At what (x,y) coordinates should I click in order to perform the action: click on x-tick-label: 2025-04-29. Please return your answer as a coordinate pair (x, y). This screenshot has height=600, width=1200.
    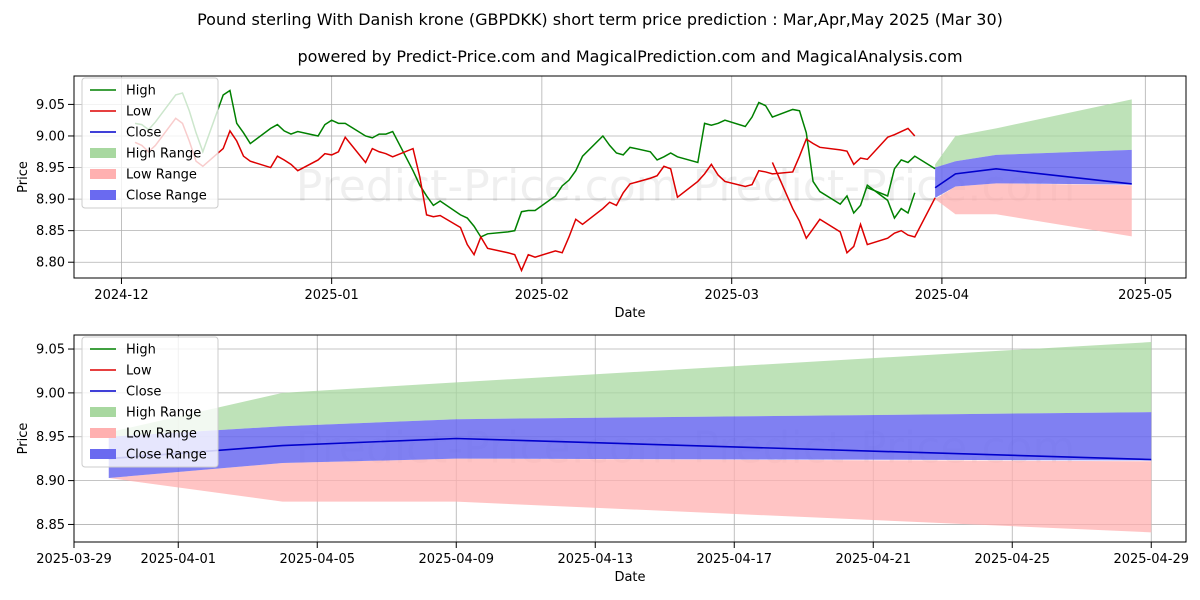
    Looking at the image, I should click on (1151, 559).